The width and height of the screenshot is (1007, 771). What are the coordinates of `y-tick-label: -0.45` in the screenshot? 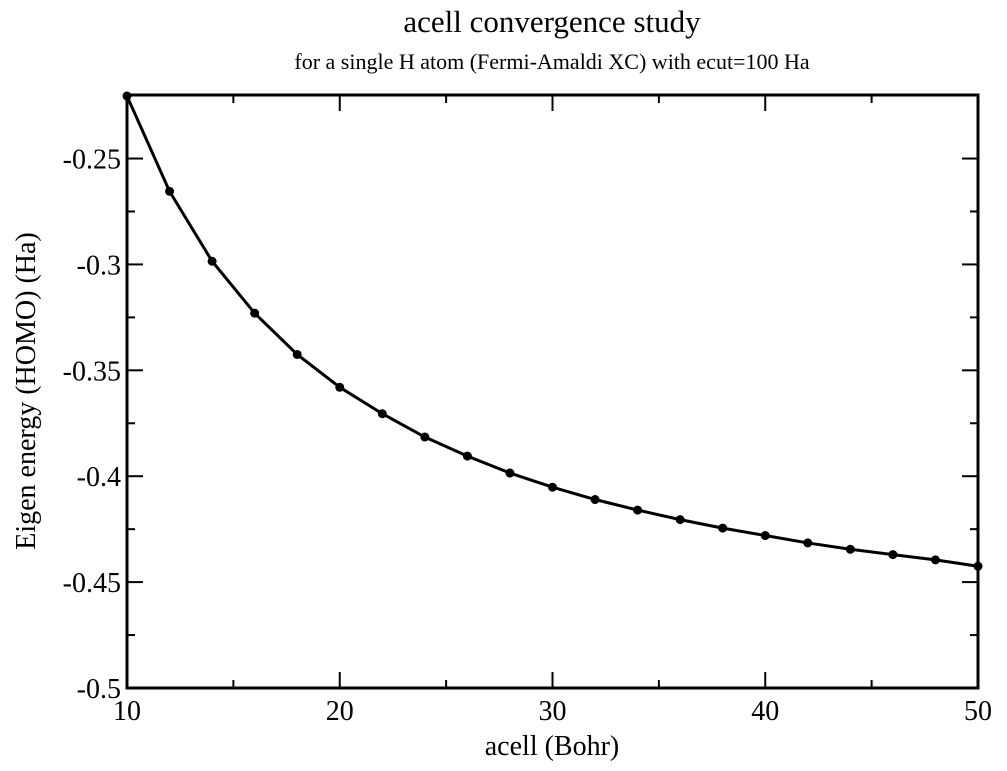 It's located at (92, 583).